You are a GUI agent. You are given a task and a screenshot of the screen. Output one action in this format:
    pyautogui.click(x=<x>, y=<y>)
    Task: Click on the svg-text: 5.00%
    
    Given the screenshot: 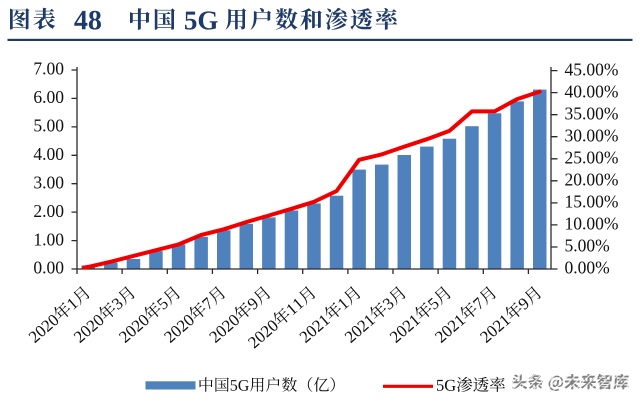 What is the action you would take?
    pyautogui.click(x=587, y=246)
    